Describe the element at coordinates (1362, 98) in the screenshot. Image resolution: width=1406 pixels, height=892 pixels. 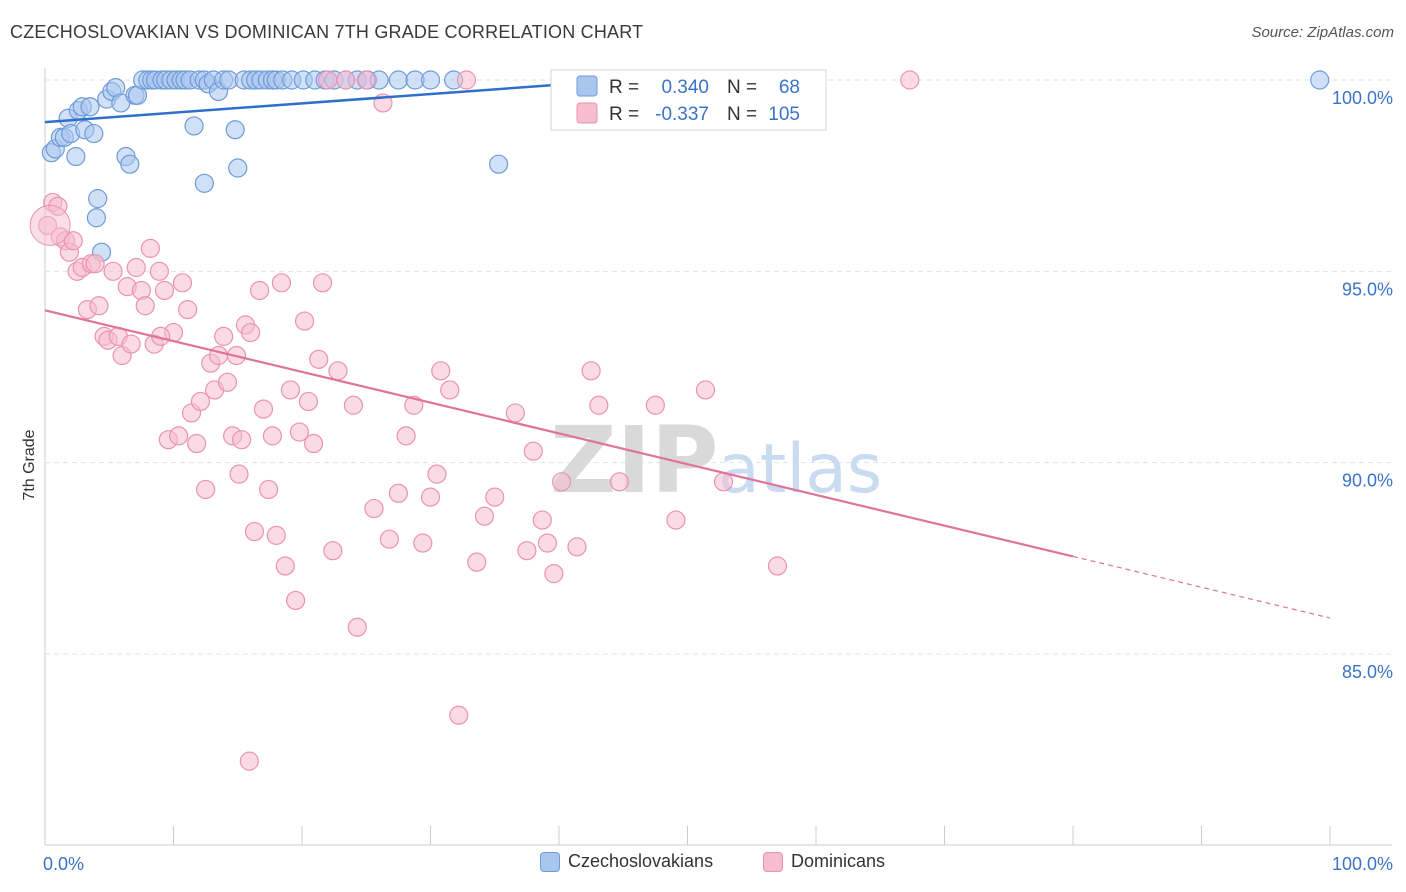
I see `y-tick-label: 100.0%` at that location.